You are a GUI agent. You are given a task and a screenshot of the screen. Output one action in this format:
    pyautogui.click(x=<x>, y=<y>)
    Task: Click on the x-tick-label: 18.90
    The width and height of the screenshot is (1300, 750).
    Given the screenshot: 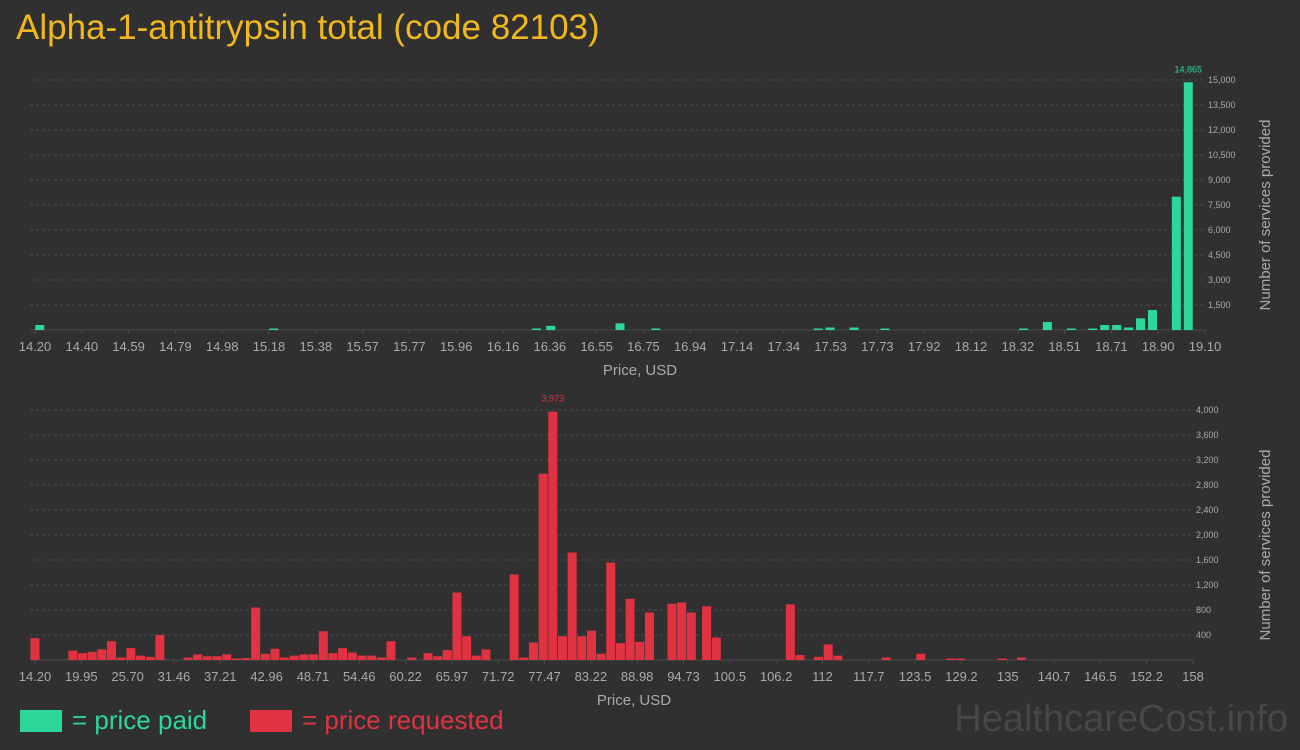 What is the action you would take?
    pyautogui.click(x=1158, y=346)
    